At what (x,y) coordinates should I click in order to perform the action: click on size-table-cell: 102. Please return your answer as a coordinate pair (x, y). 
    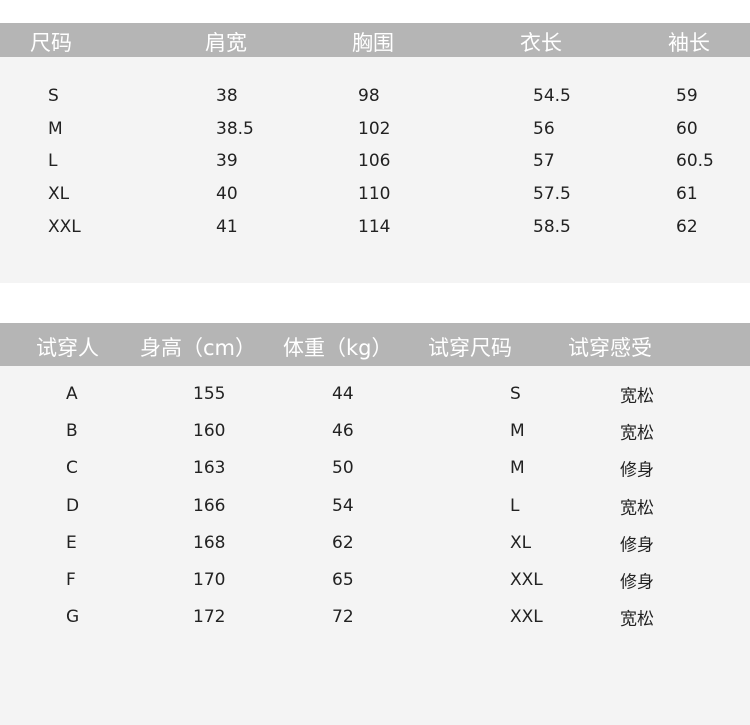
    Looking at the image, I should click on (374, 129).